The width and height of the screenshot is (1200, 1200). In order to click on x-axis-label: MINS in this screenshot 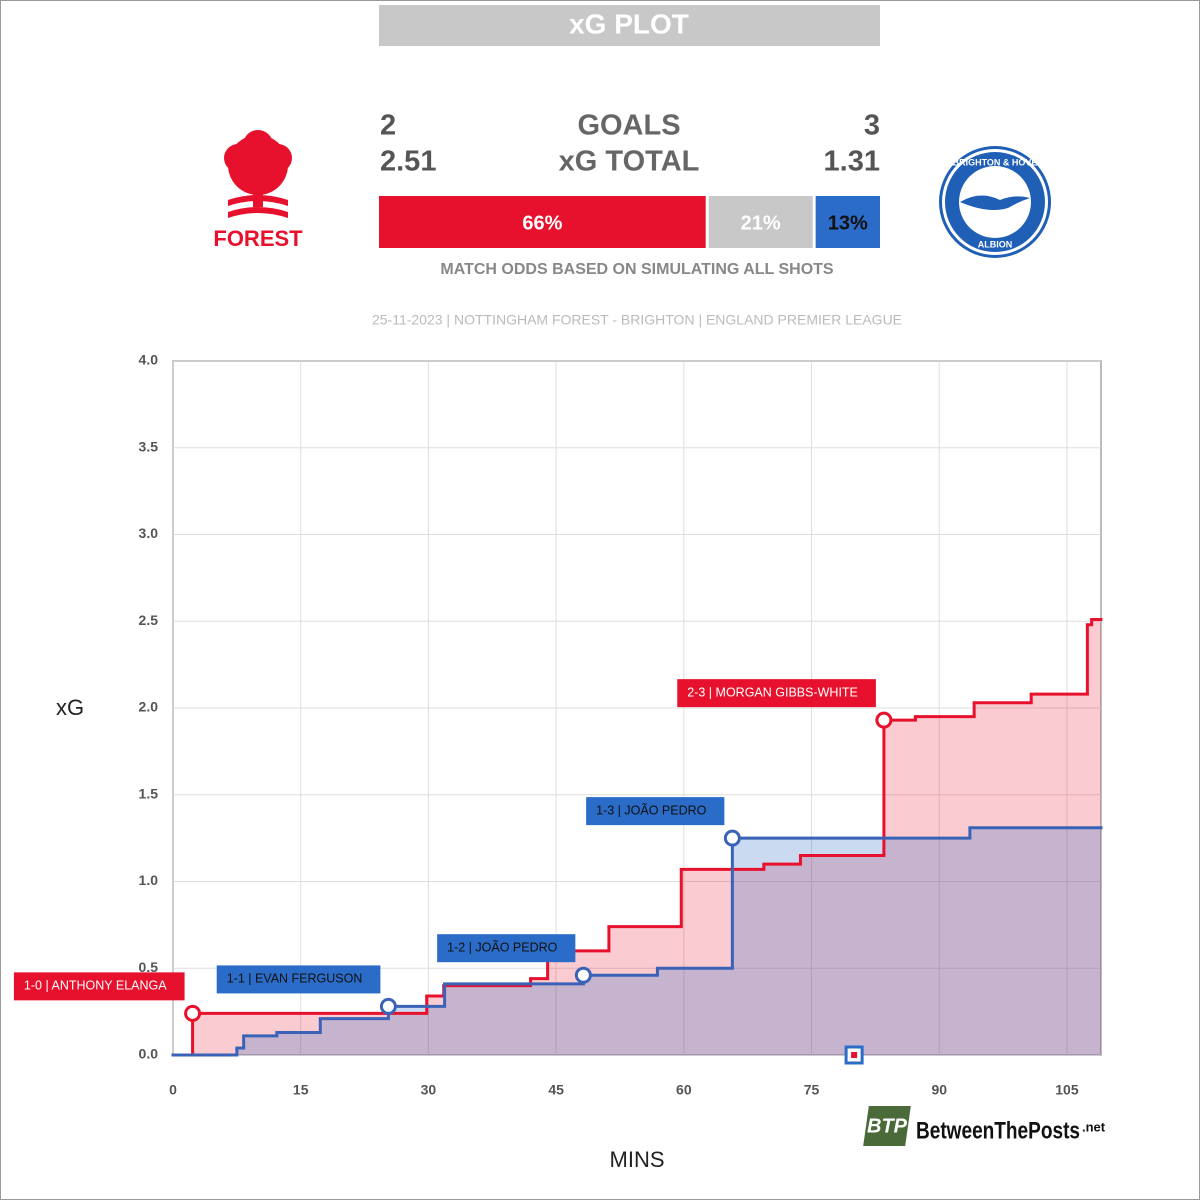, I will do `click(637, 1159)`.